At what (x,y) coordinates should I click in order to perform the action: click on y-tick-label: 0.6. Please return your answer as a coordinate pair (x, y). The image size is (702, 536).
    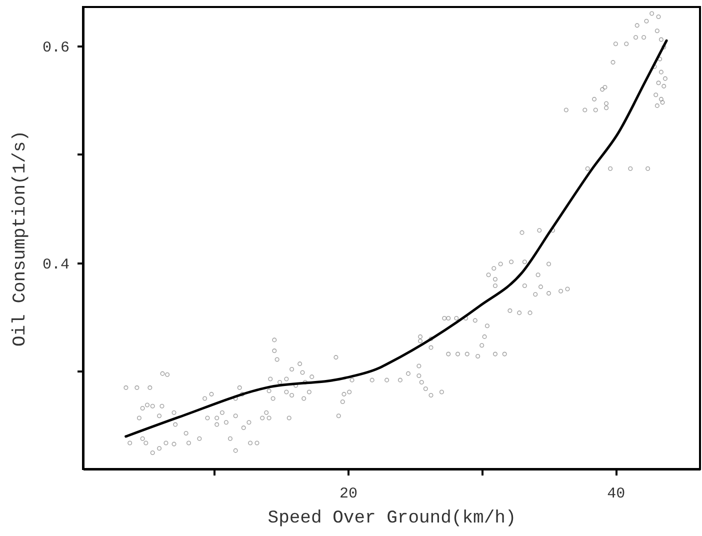
    Looking at the image, I should click on (56, 48).